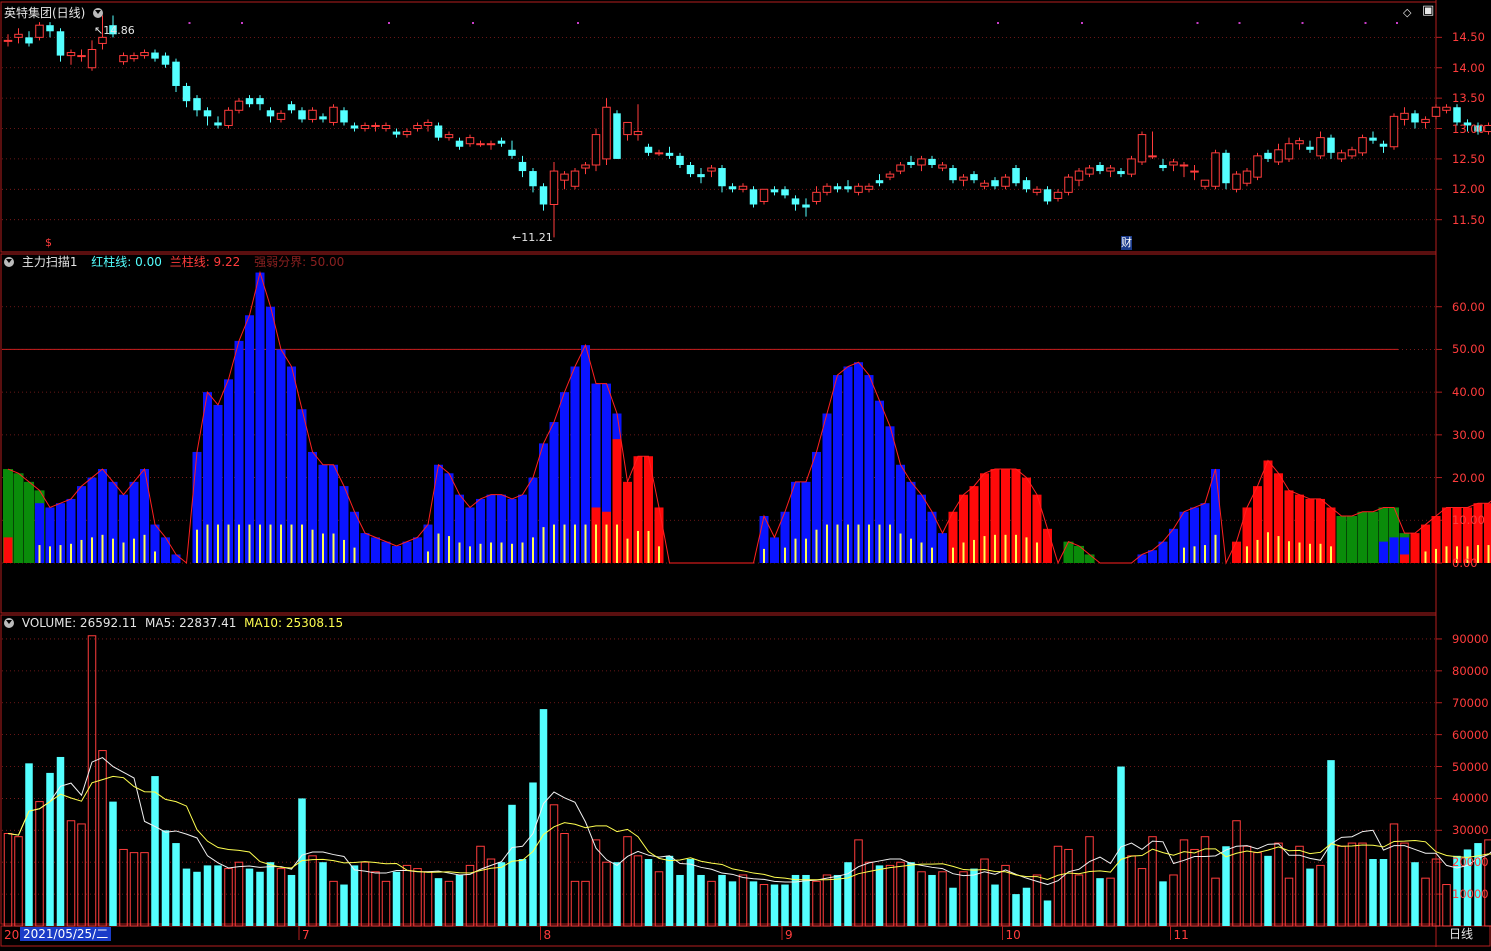 The height and width of the screenshot is (951, 1491). I want to click on month-tick-label: 10, so click(1013, 935).